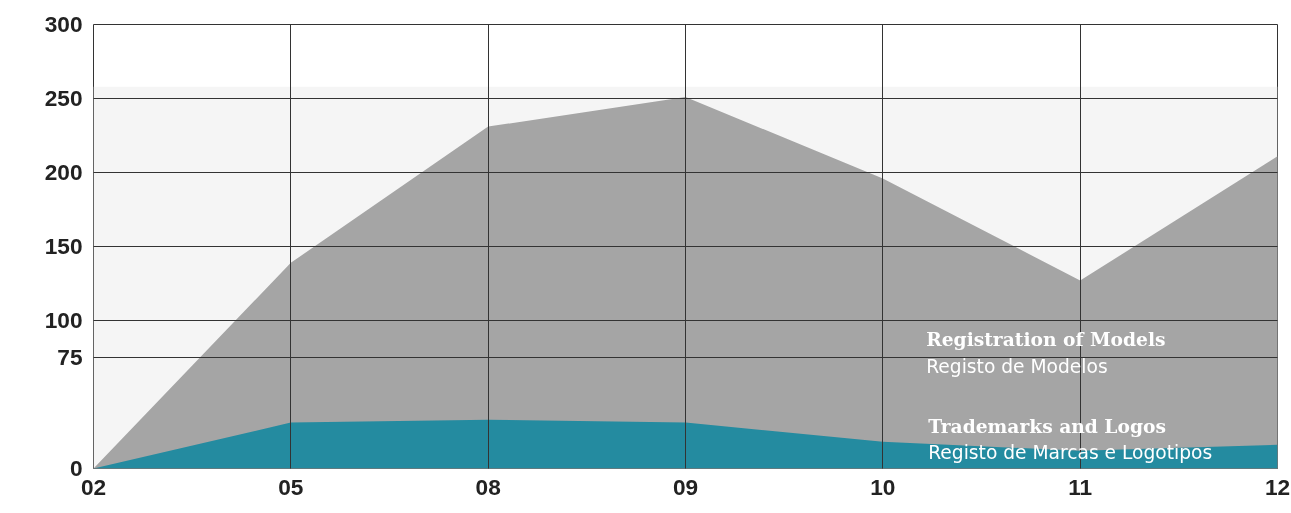  I want to click on x-tick-label: 09, so click(685, 486).